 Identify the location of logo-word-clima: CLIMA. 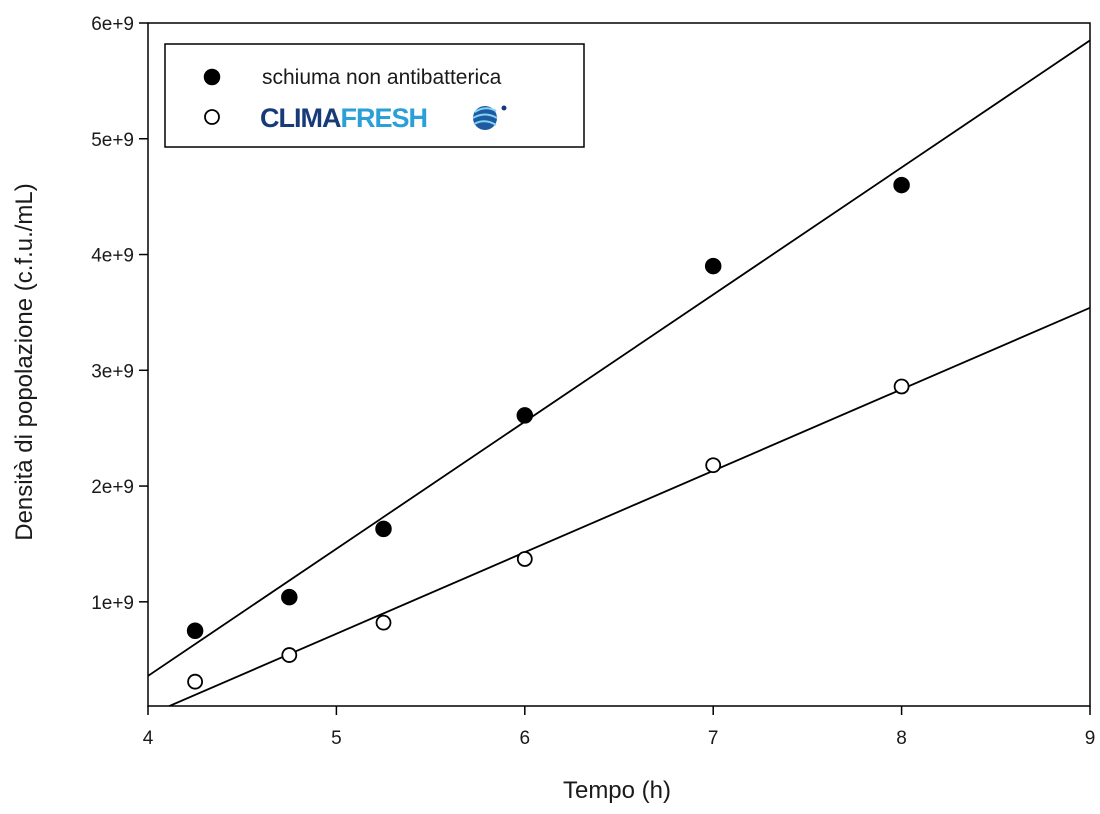
(300, 118).